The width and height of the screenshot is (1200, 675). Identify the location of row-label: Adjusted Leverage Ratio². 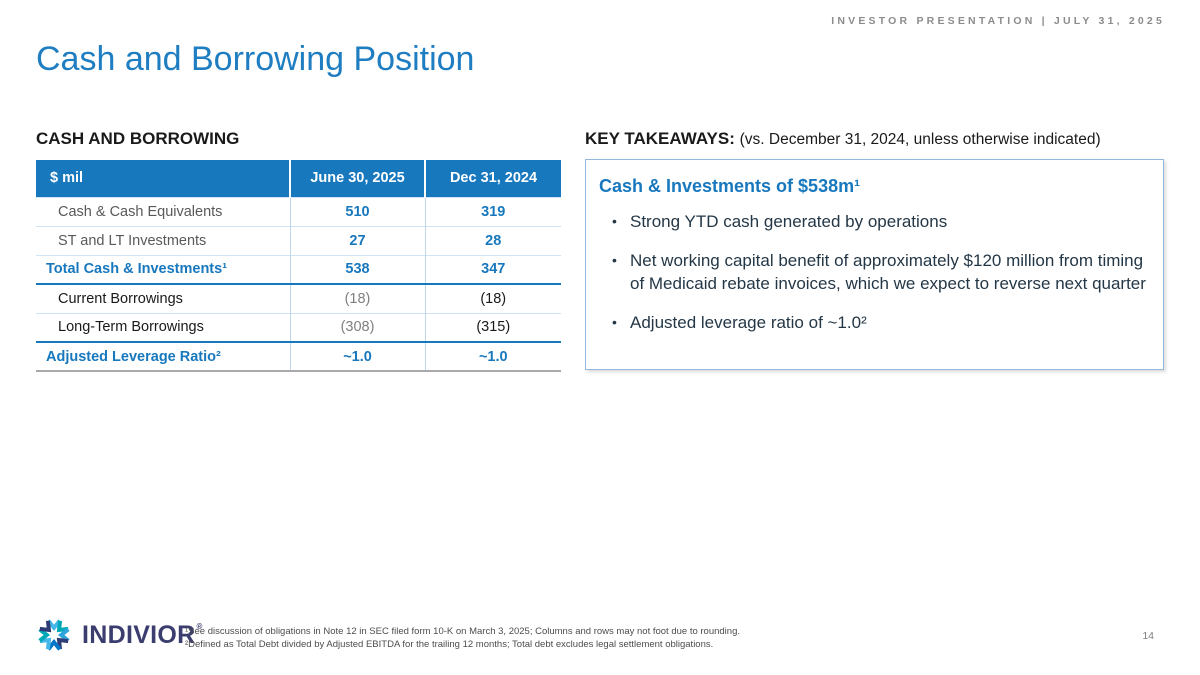
(163, 356).